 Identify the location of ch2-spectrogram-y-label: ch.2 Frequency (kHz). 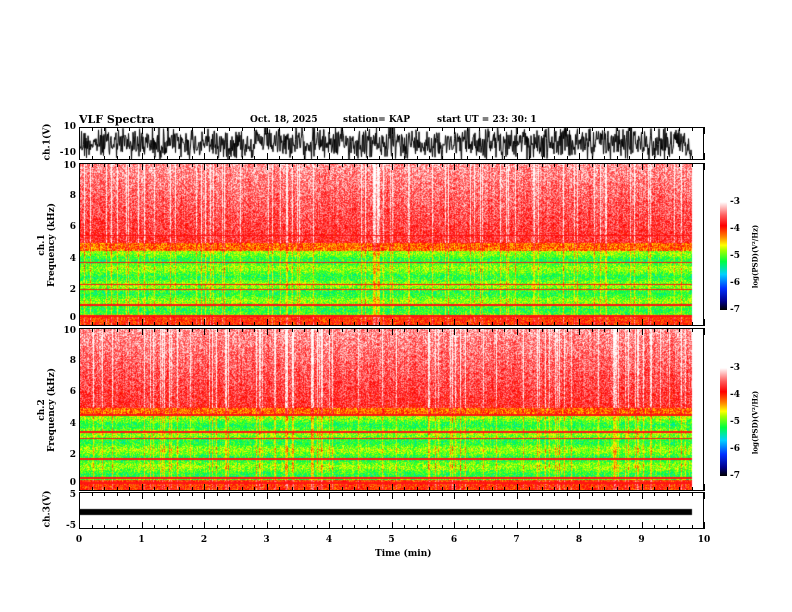
(47, 410).